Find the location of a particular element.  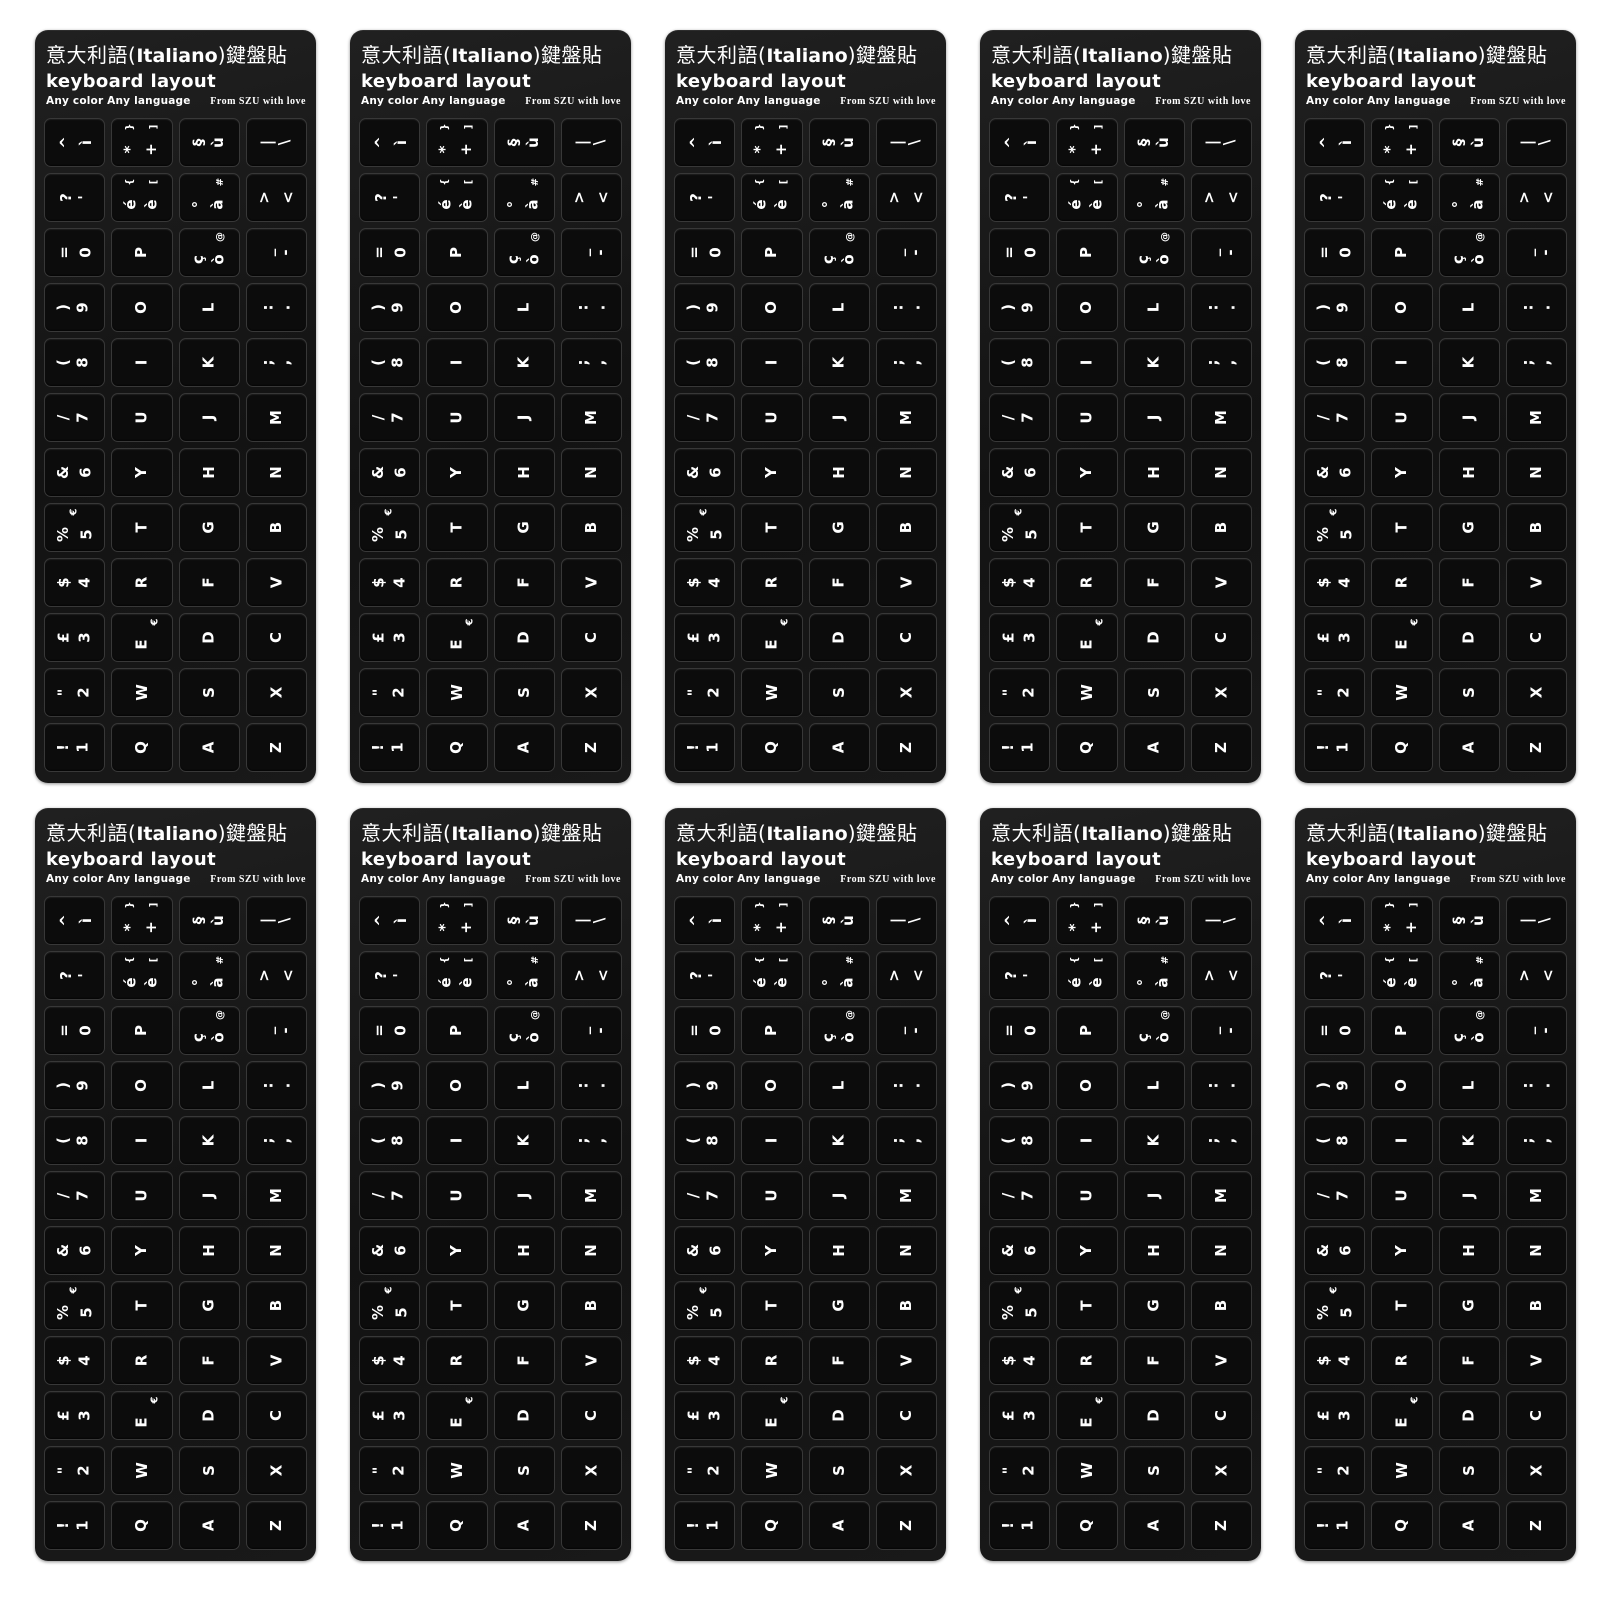

key-y-sticker: Y is located at coordinates (142, 473).